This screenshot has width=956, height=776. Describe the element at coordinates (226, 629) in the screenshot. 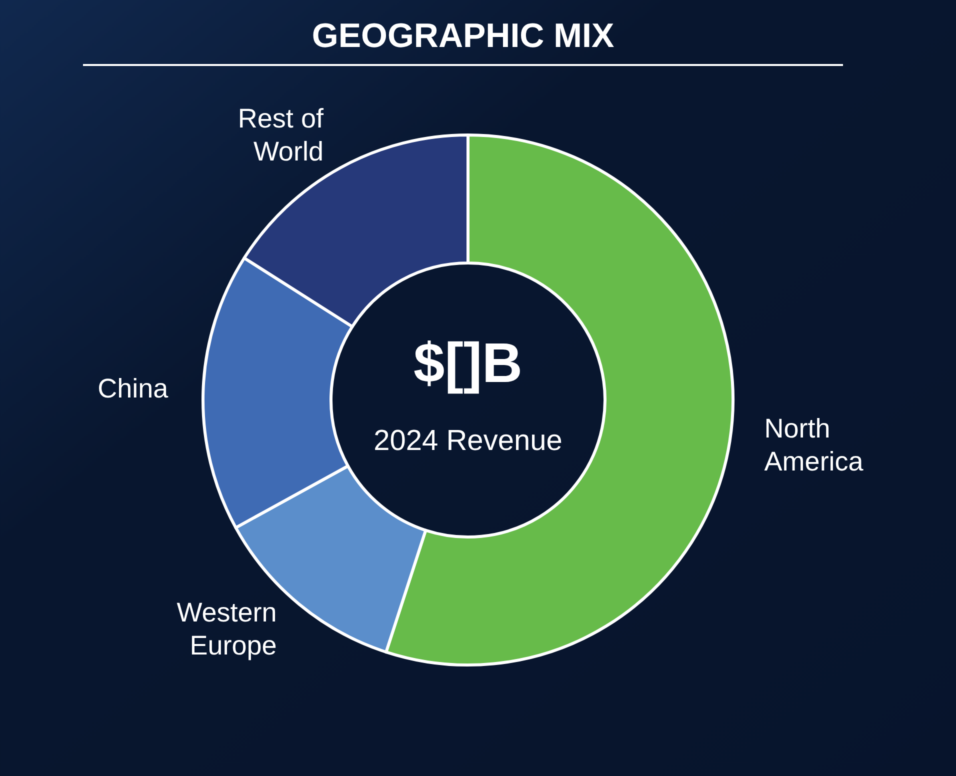

I see `slice-label: Western Europe` at that location.